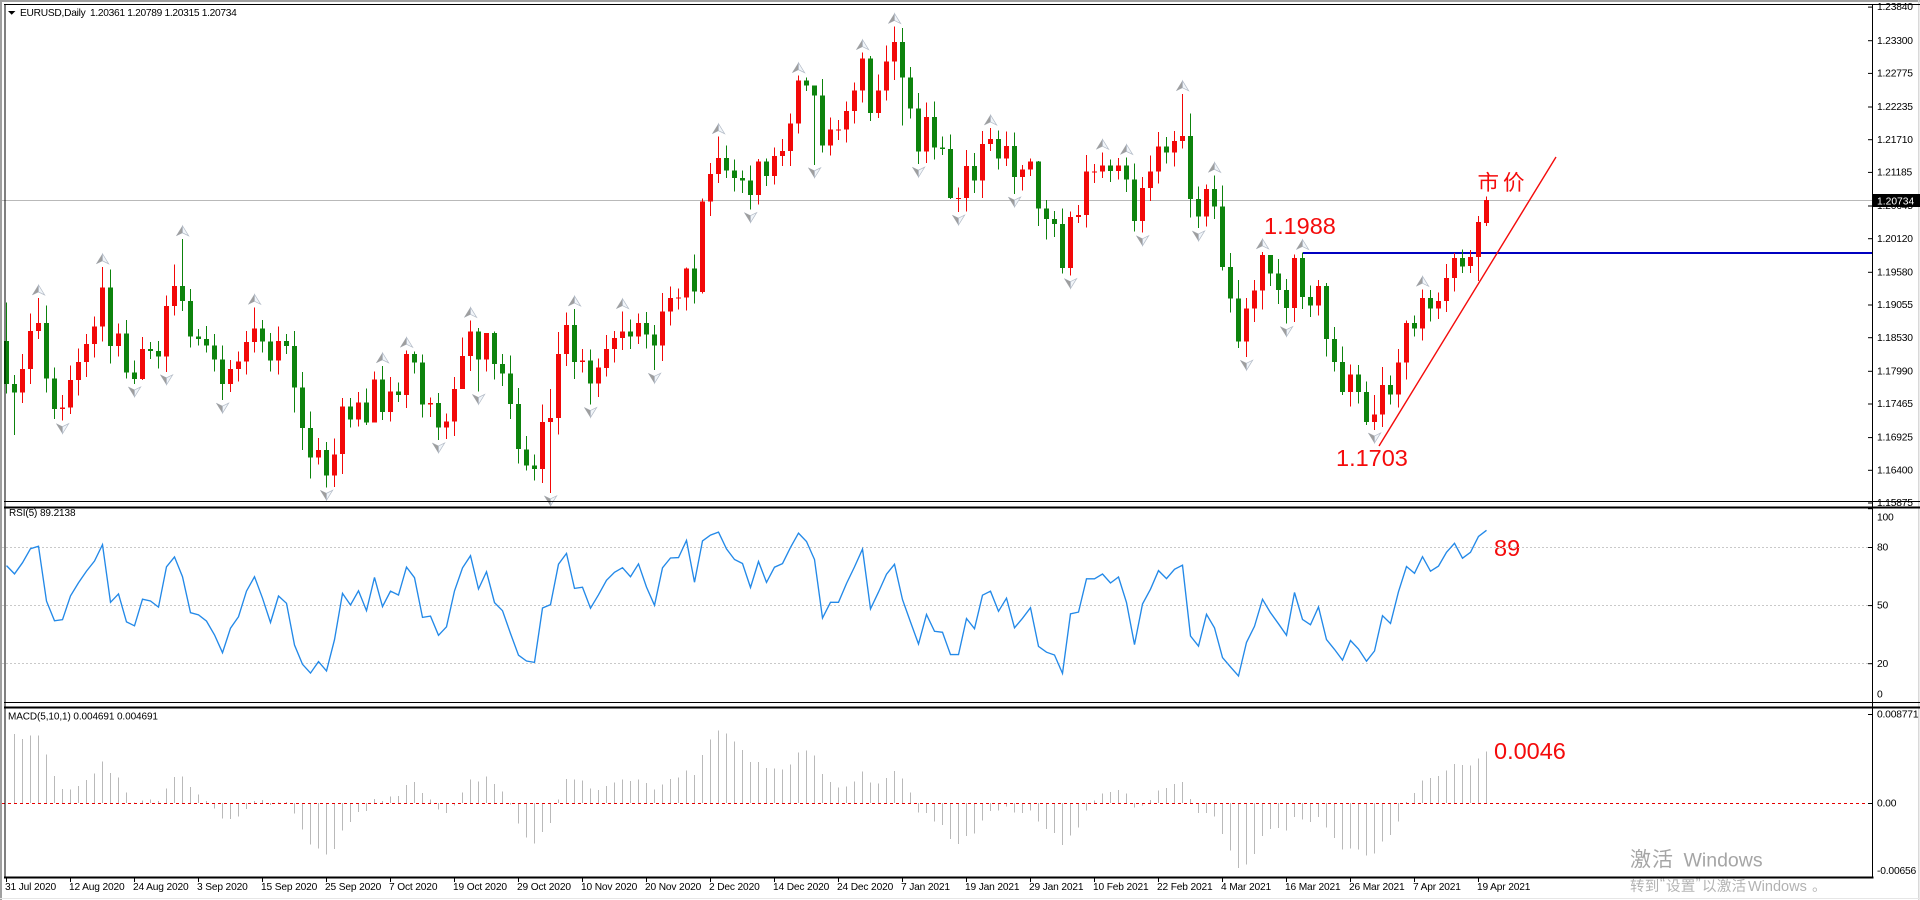 The image size is (1920, 900). What do you see at coordinates (1895, 338) in the screenshot?
I see `svg-text: 1.18530` at bounding box center [1895, 338].